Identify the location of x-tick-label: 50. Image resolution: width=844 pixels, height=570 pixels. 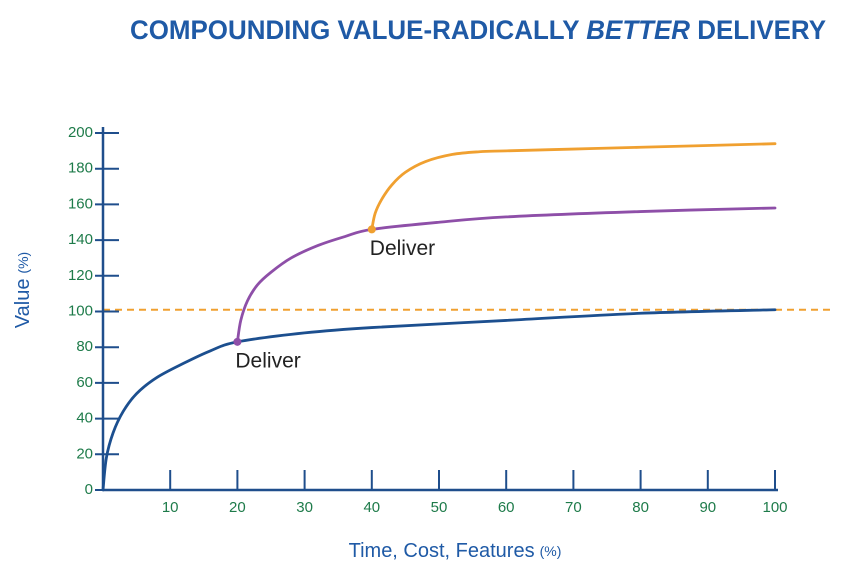
(439, 507).